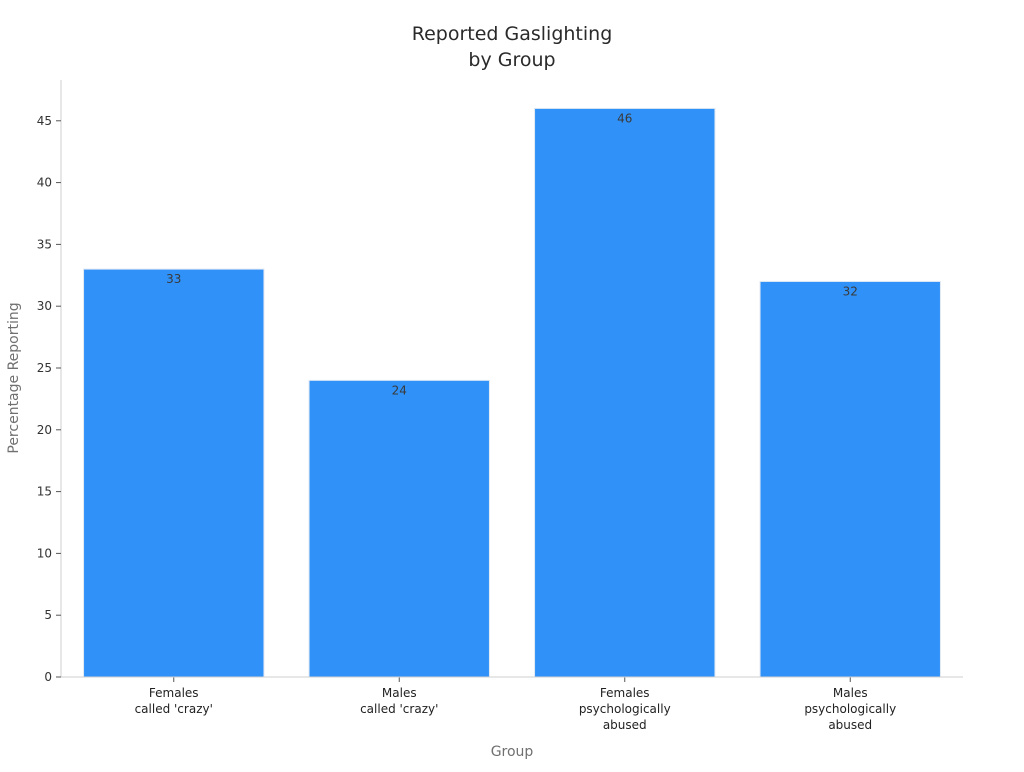 The height and width of the screenshot is (772, 1024). Describe the element at coordinates (624, 118) in the screenshot. I see `bar-value-label-3: 46` at that location.